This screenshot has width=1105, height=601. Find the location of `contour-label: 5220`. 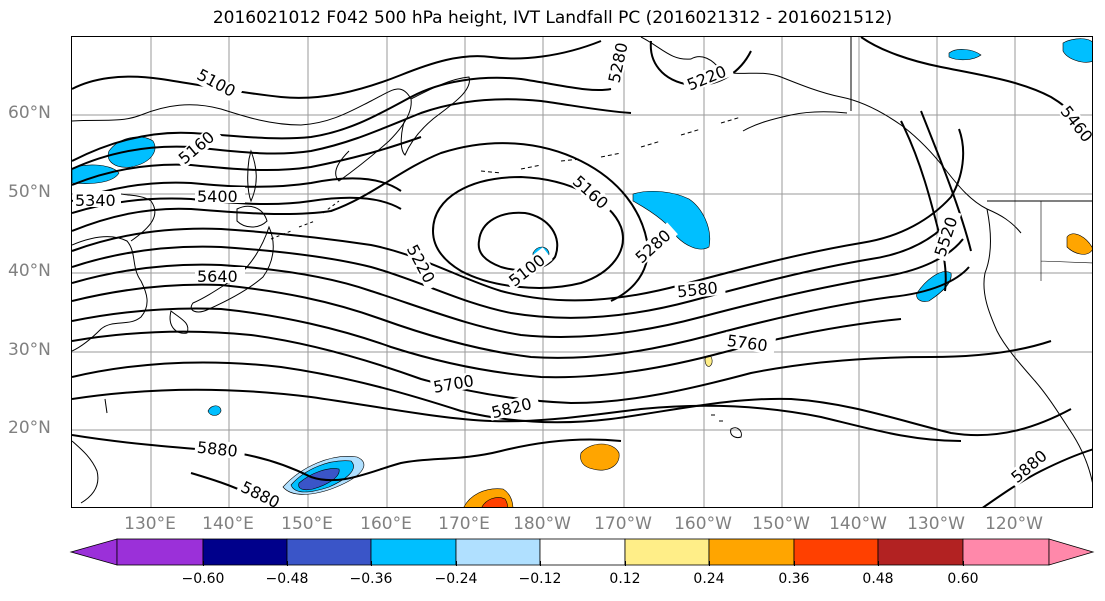

contour-label: 5220 is located at coordinates (706, 78).